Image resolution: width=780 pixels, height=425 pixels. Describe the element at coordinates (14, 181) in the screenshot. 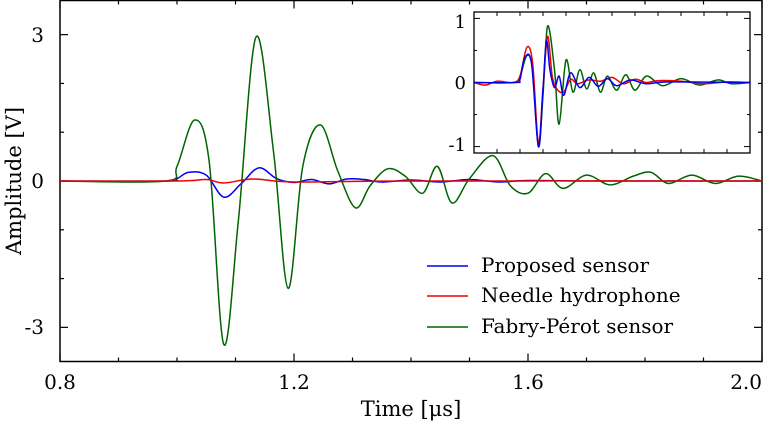

I see `y-axis-title: Amplitude [V]` at that location.